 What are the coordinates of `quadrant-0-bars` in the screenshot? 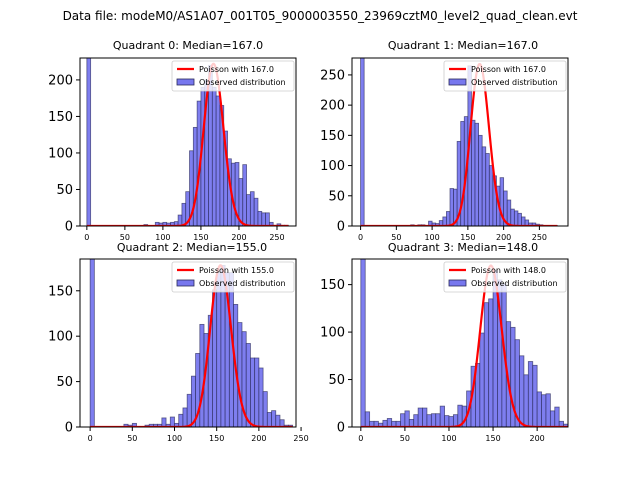 It's located at (187, 142).